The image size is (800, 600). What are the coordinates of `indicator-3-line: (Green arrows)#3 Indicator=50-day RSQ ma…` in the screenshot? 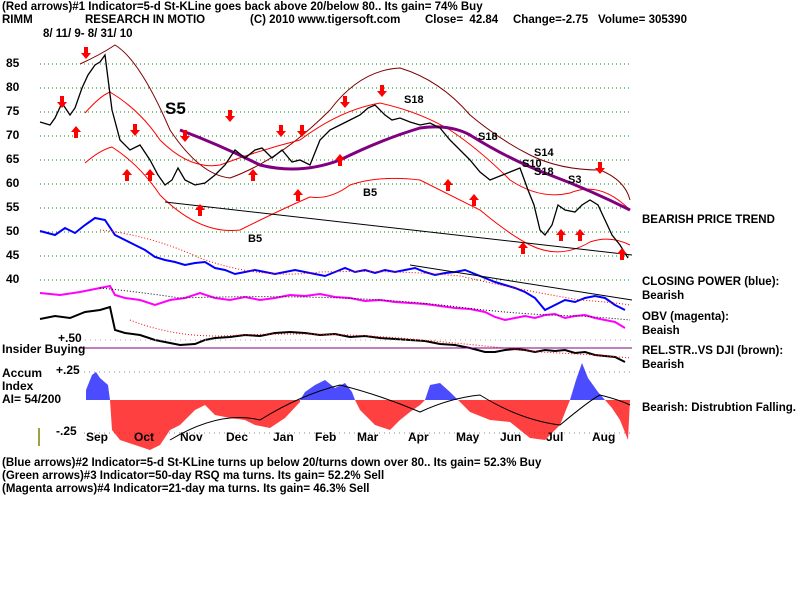 It's located at (193, 476).